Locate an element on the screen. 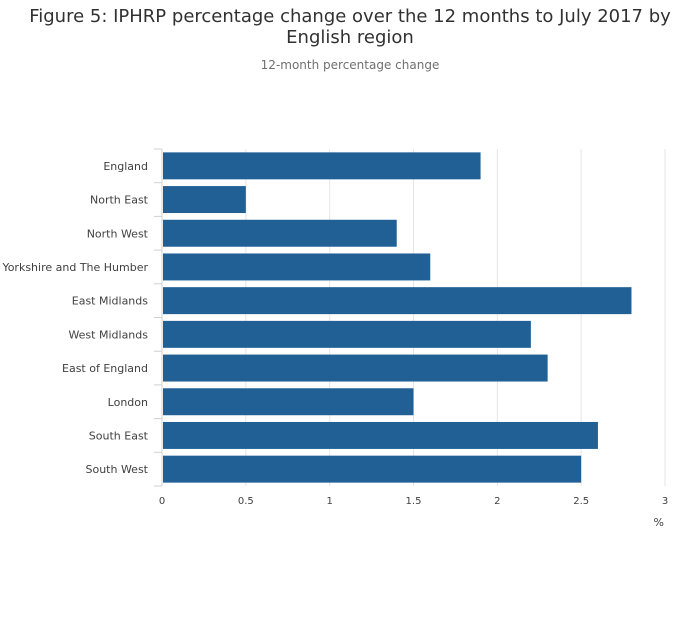  category-label: East Midlands is located at coordinates (110, 301).